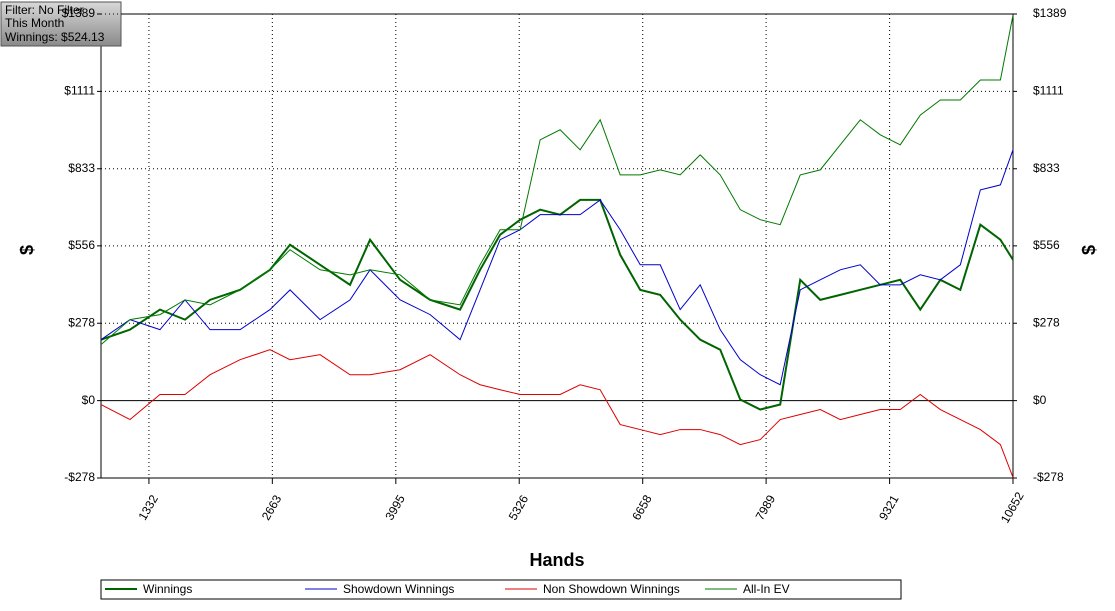  What do you see at coordinates (611, 589) in the screenshot?
I see `legend-label: Non Showdown Winnings` at bounding box center [611, 589].